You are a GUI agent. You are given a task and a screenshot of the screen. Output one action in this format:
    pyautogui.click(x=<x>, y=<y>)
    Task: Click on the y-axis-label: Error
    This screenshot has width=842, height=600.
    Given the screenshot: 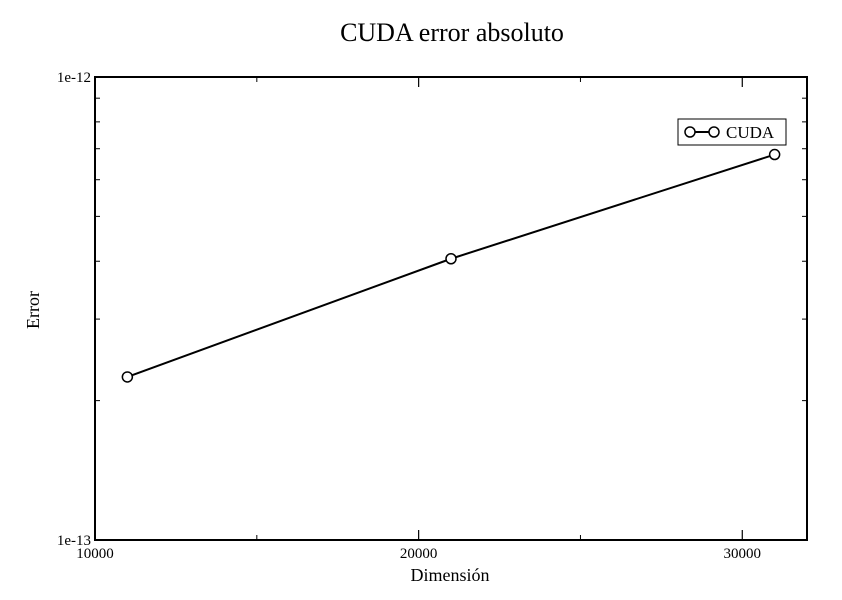 What is the action you would take?
    pyautogui.click(x=33, y=310)
    